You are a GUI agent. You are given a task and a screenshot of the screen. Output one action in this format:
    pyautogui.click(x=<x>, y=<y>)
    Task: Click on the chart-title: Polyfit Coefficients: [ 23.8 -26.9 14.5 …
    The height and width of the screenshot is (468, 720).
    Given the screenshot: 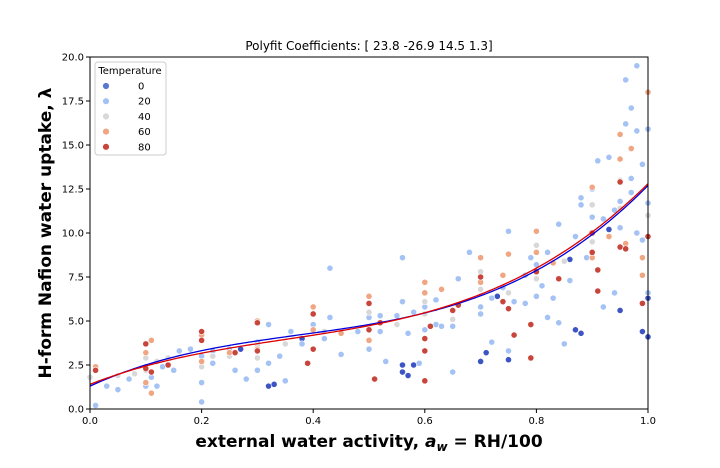 What is the action you would take?
    pyautogui.click(x=368, y=46)
    